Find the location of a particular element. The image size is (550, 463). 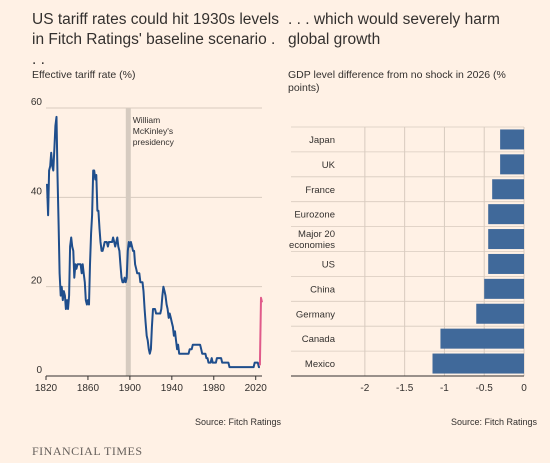

x-tick-label: -1.5 is located at coordinates (405, 388).